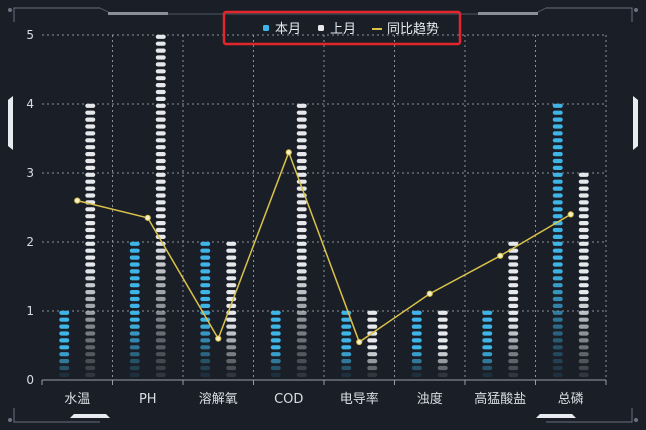 The image size is (646, 430). I want to click on legend: 本月 上月 同比趋势, so click(342, 28).